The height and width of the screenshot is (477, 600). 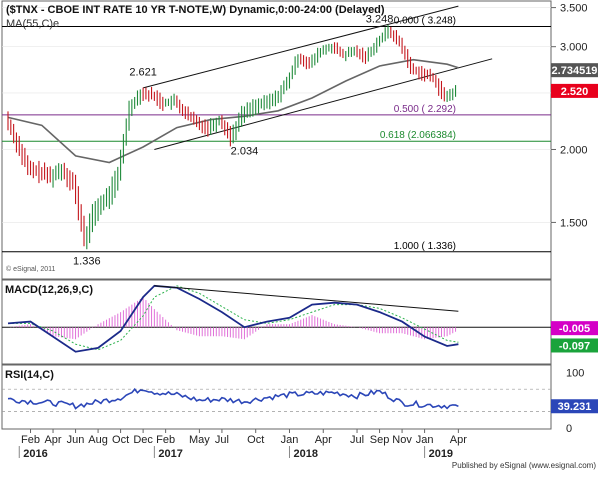 What do you see at coordinates (575, 374) in the screenshot?
I see `rsi-axis-label: 100` at bounding box center [575, 374].